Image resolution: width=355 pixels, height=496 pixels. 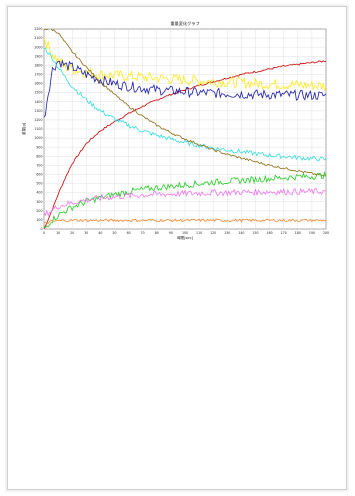 I want to click on y-axis-label: 重量[g], so click(x=23, y=128).